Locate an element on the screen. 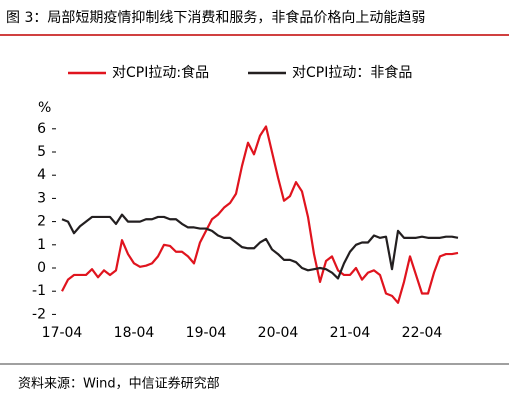 This screenshot has width=509, height=412. y-tick-label: 5 is located at coordinates (41, 152).